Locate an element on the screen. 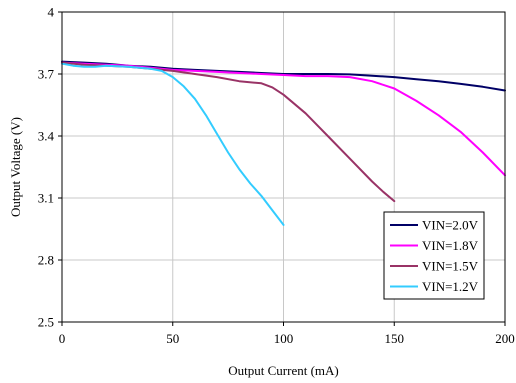 The width and height of the screenshot is (516, 383). y-tick-label: 3.1 is located at coordinates (46, 198).